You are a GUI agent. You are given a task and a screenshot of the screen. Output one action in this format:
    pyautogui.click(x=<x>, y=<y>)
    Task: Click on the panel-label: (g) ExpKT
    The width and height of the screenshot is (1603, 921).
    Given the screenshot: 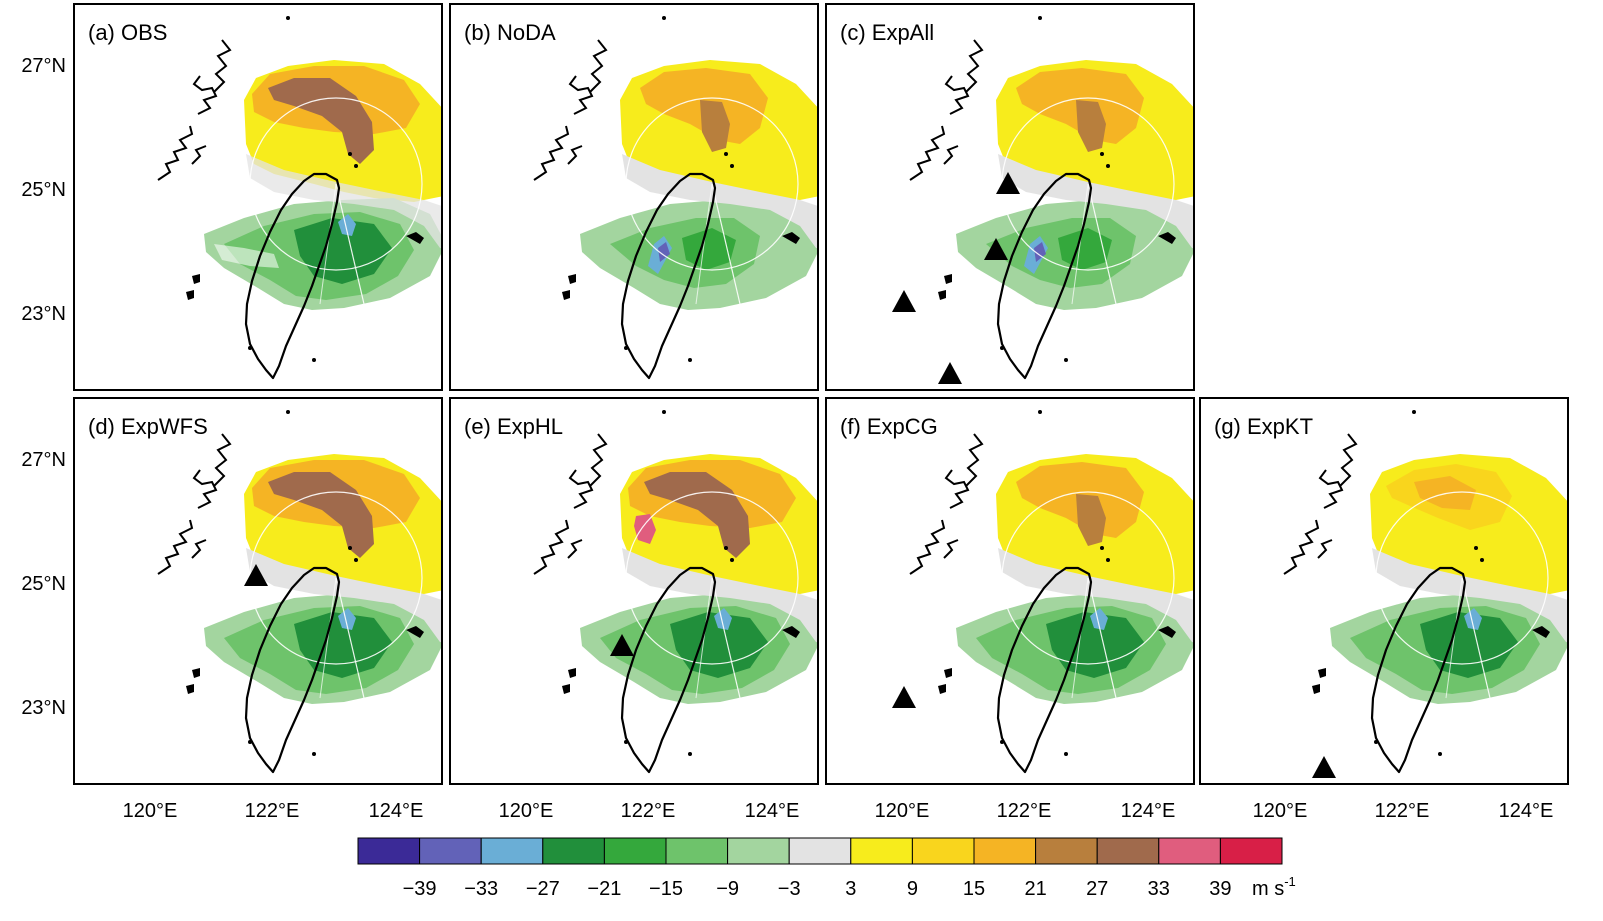 What is the action you would take?
    pyautogui.click(x=1263, y=426)
    